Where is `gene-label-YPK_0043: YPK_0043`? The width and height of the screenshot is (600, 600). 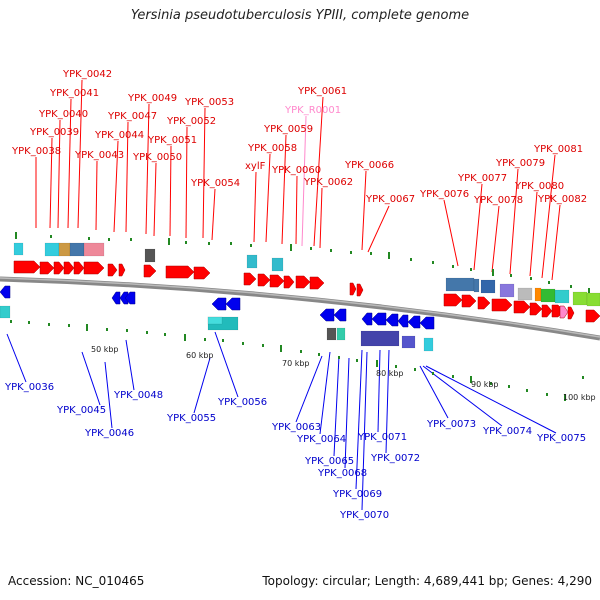
gene-label-YPK_0043: YPK_0043 is located at coordinates (99, 155).